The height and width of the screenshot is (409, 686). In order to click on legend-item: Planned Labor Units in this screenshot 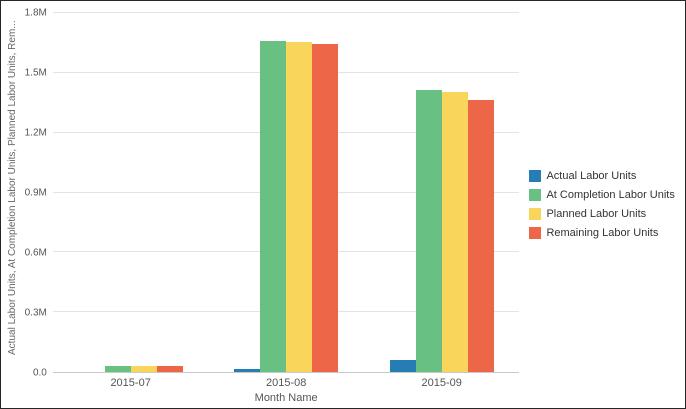, I will do `click(605, 214)`.